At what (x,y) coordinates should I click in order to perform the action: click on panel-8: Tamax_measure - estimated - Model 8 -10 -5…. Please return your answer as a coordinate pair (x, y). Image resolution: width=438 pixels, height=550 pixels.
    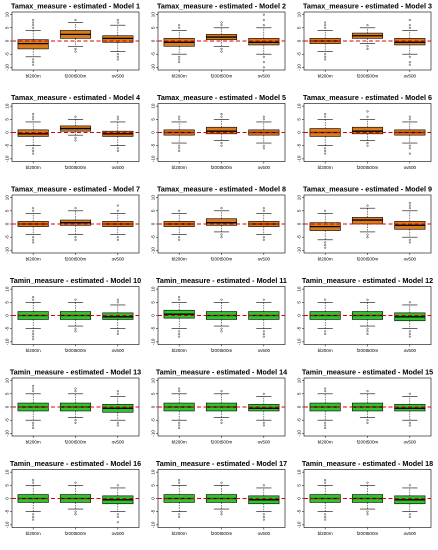
    Looking at the image, I should click on (218, 223).